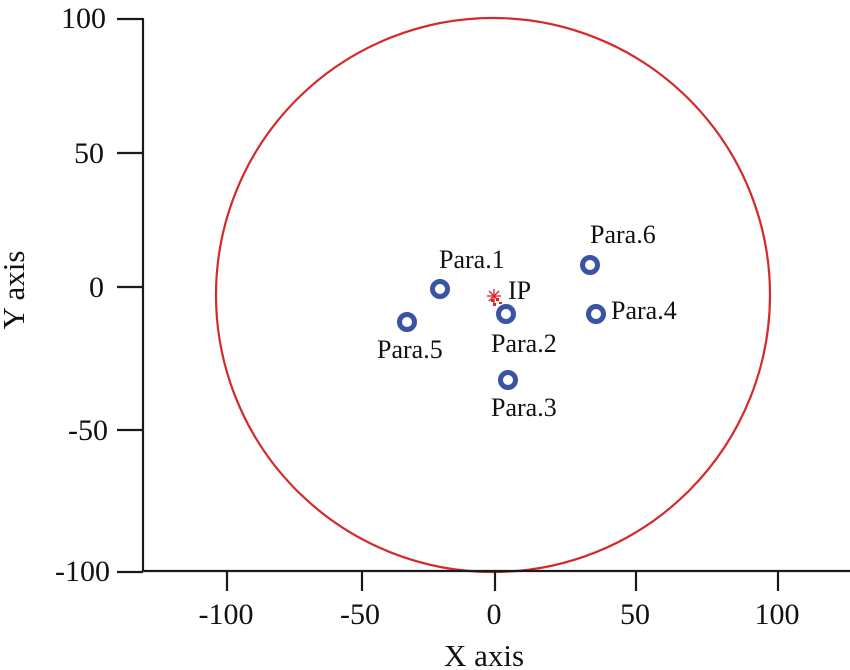 This screenshot has height=670, width=850. I want to click on label-para6: Para.6, so click(623, 234).